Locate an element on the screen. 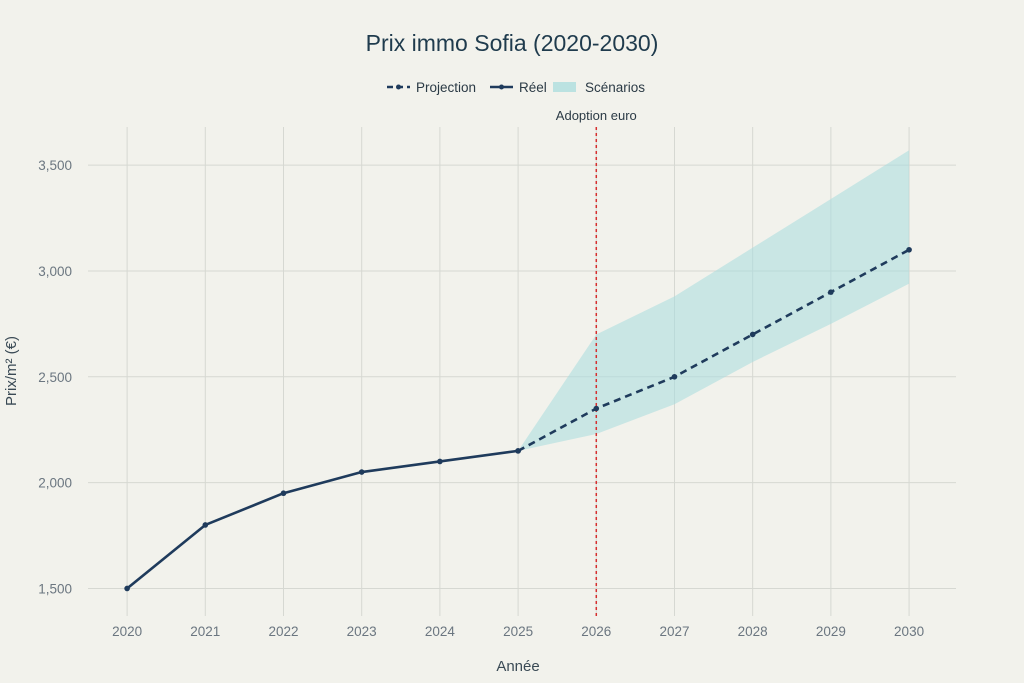 The height and width of the screenshot is (683, 1024). y-tick-label-3000: 3,000 is located at coordinates (55, 271).